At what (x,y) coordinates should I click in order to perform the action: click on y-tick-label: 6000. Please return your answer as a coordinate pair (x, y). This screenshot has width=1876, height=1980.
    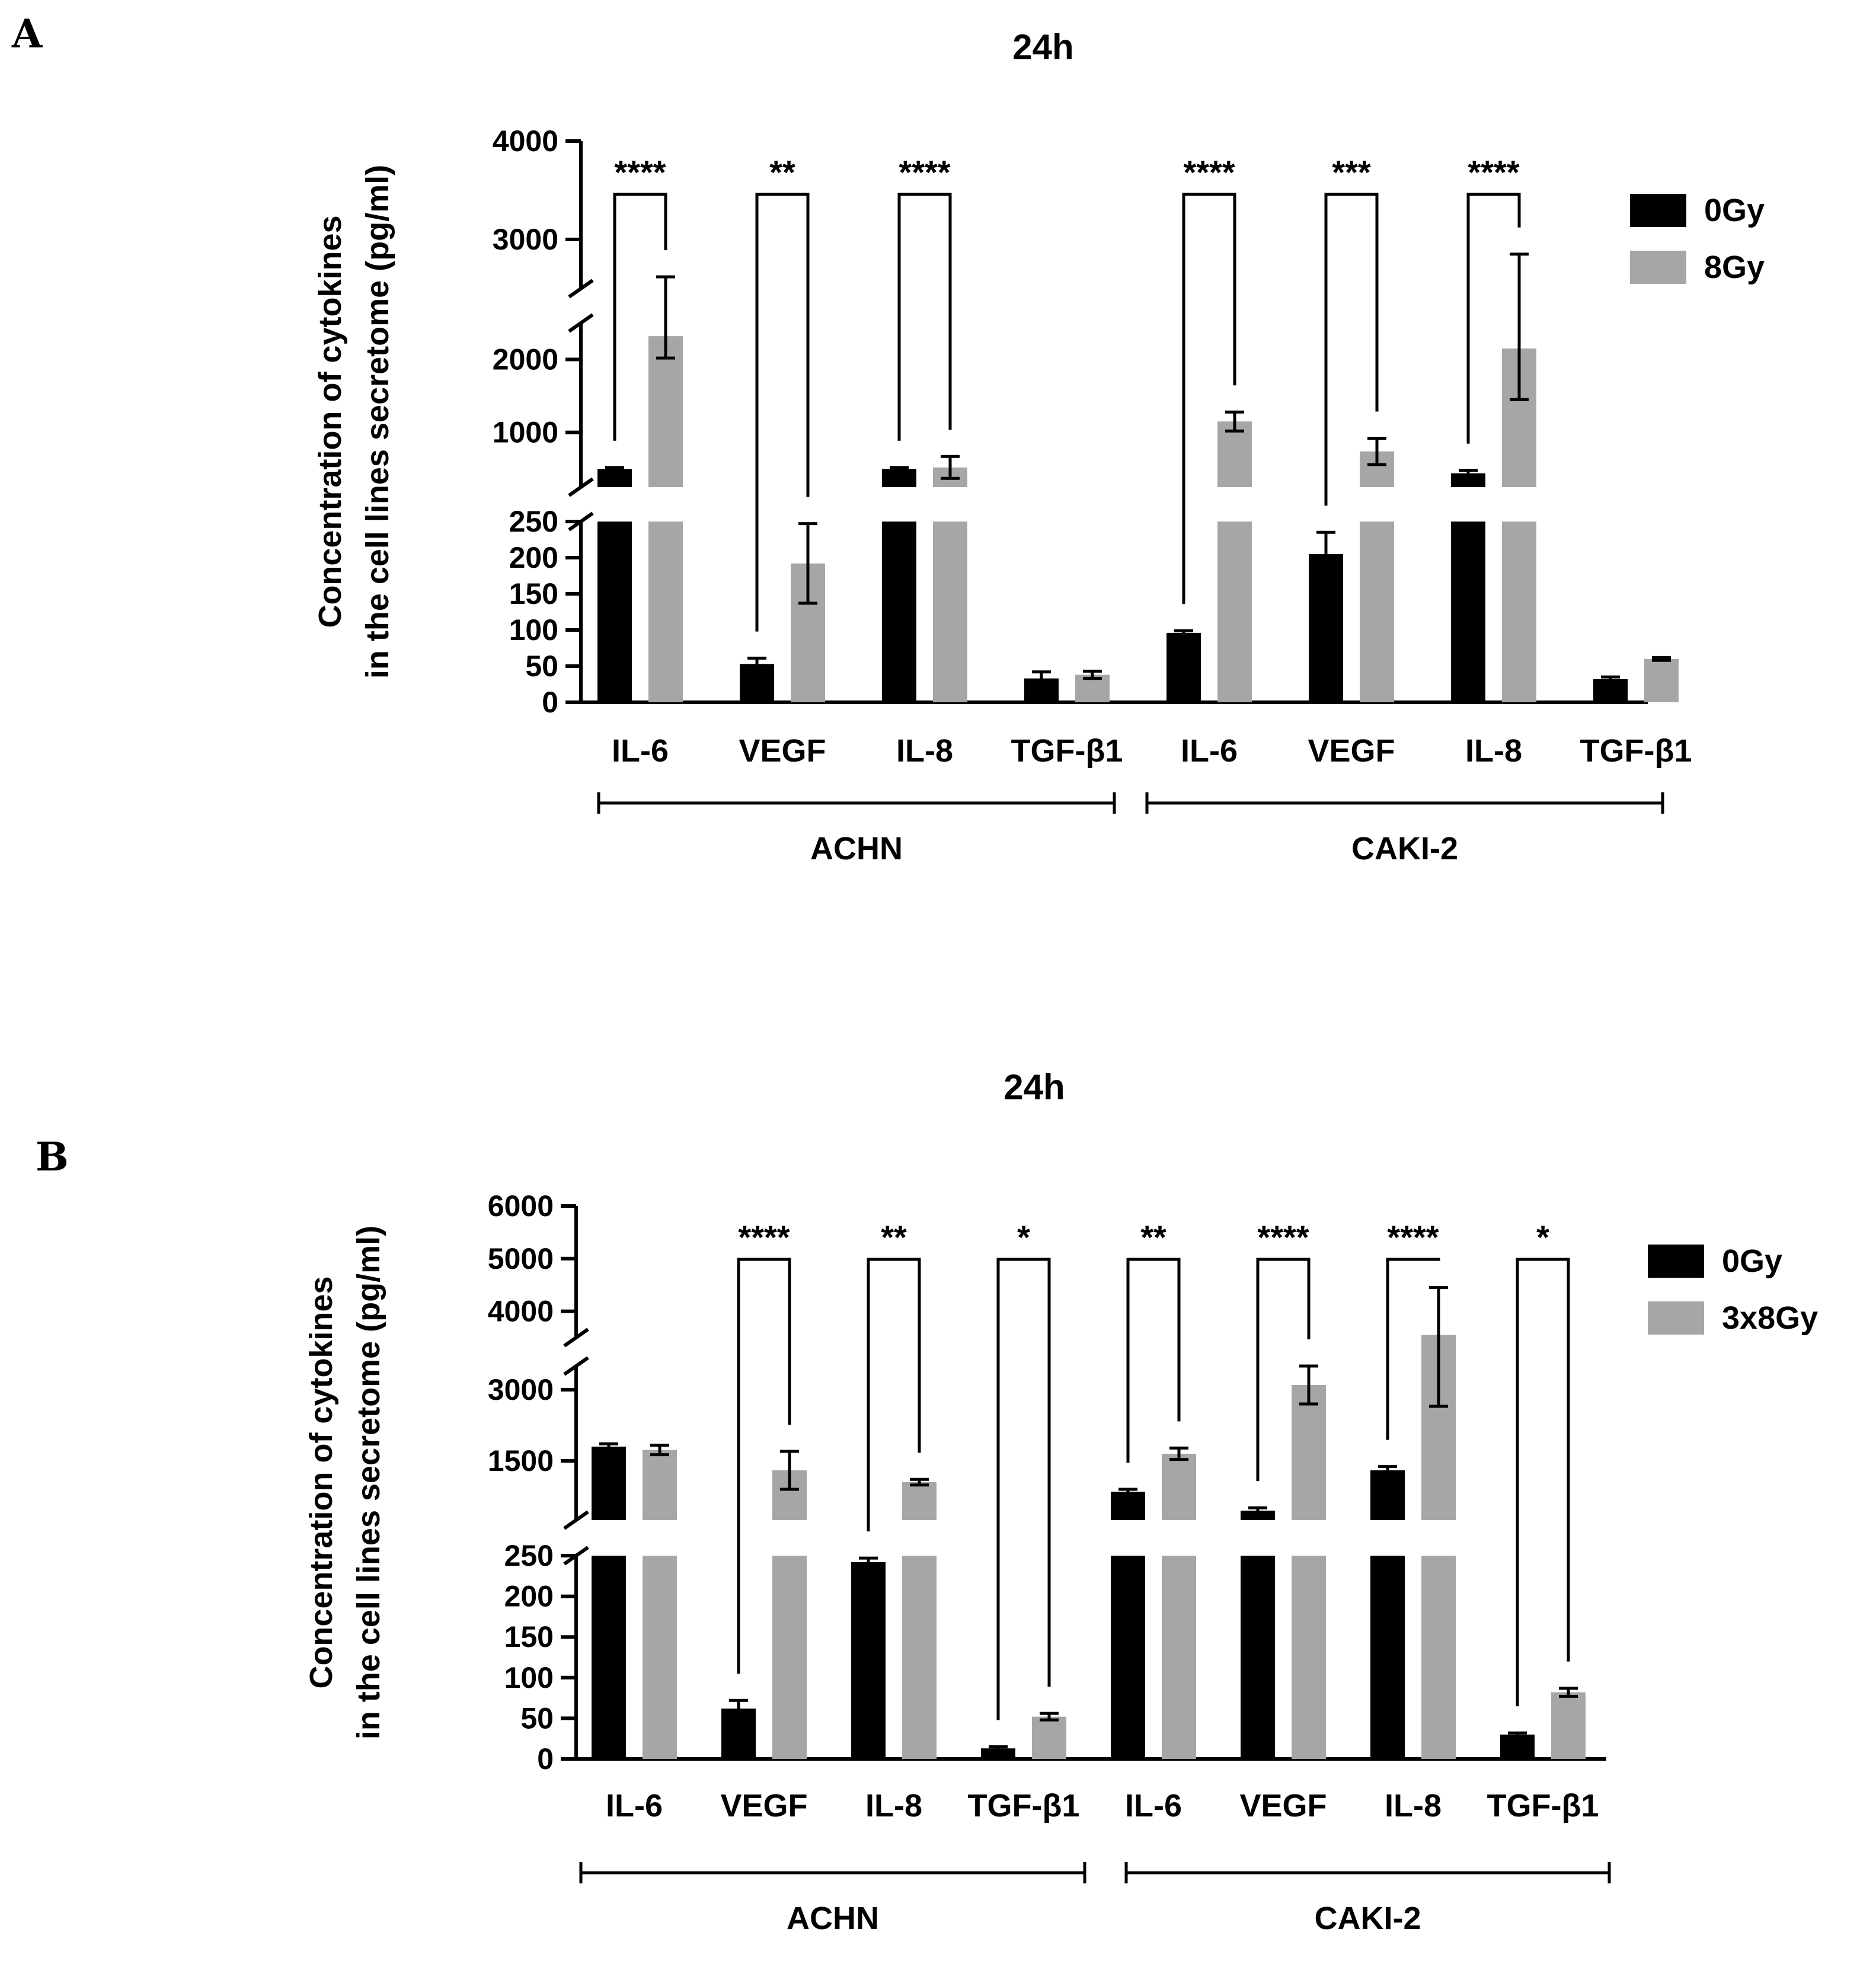
    Looking at the image, I should click on (521, 1206).